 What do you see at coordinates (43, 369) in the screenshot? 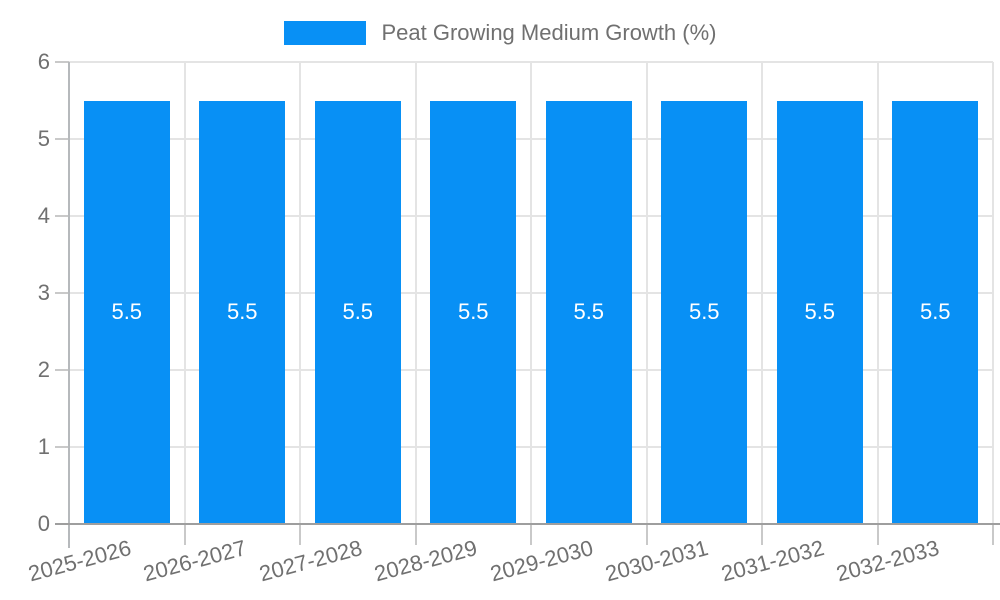
I see `y-tick-label: 2` at bounding box center [43, 369].